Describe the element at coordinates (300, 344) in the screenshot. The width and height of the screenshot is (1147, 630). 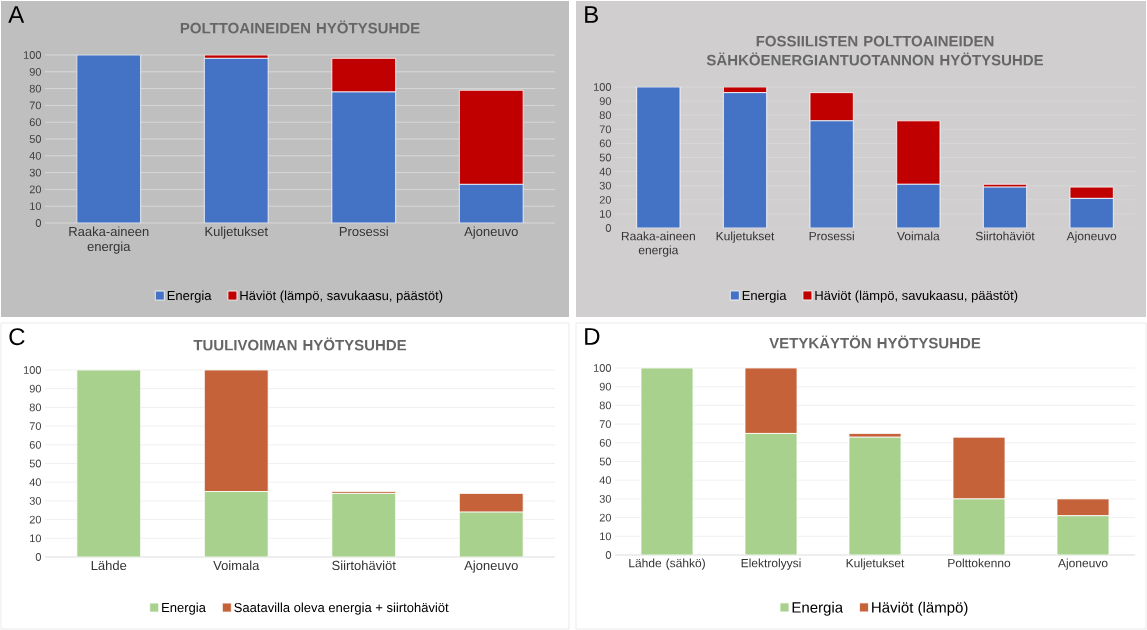
I see `chart-title: TUULIVOIMAN HYÖTYSUHDE` at that location.